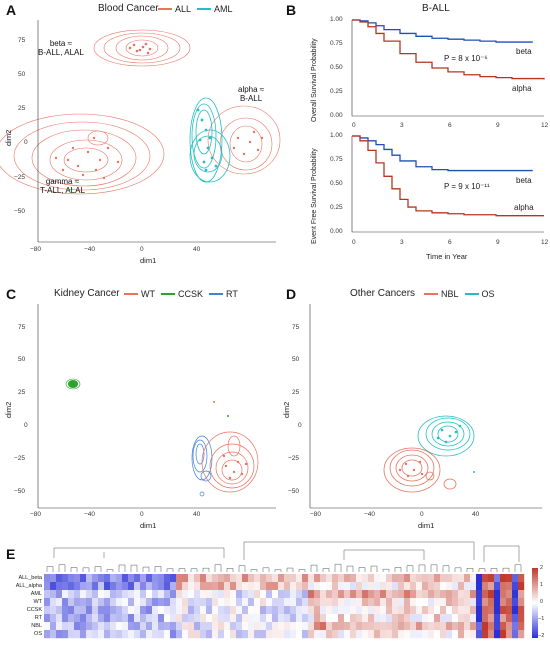 The width and height of the screenshot is (550, 664). Describe the element at coordinates (235, 467) in the screenshot. I see `cluster-wt-points` at that location.